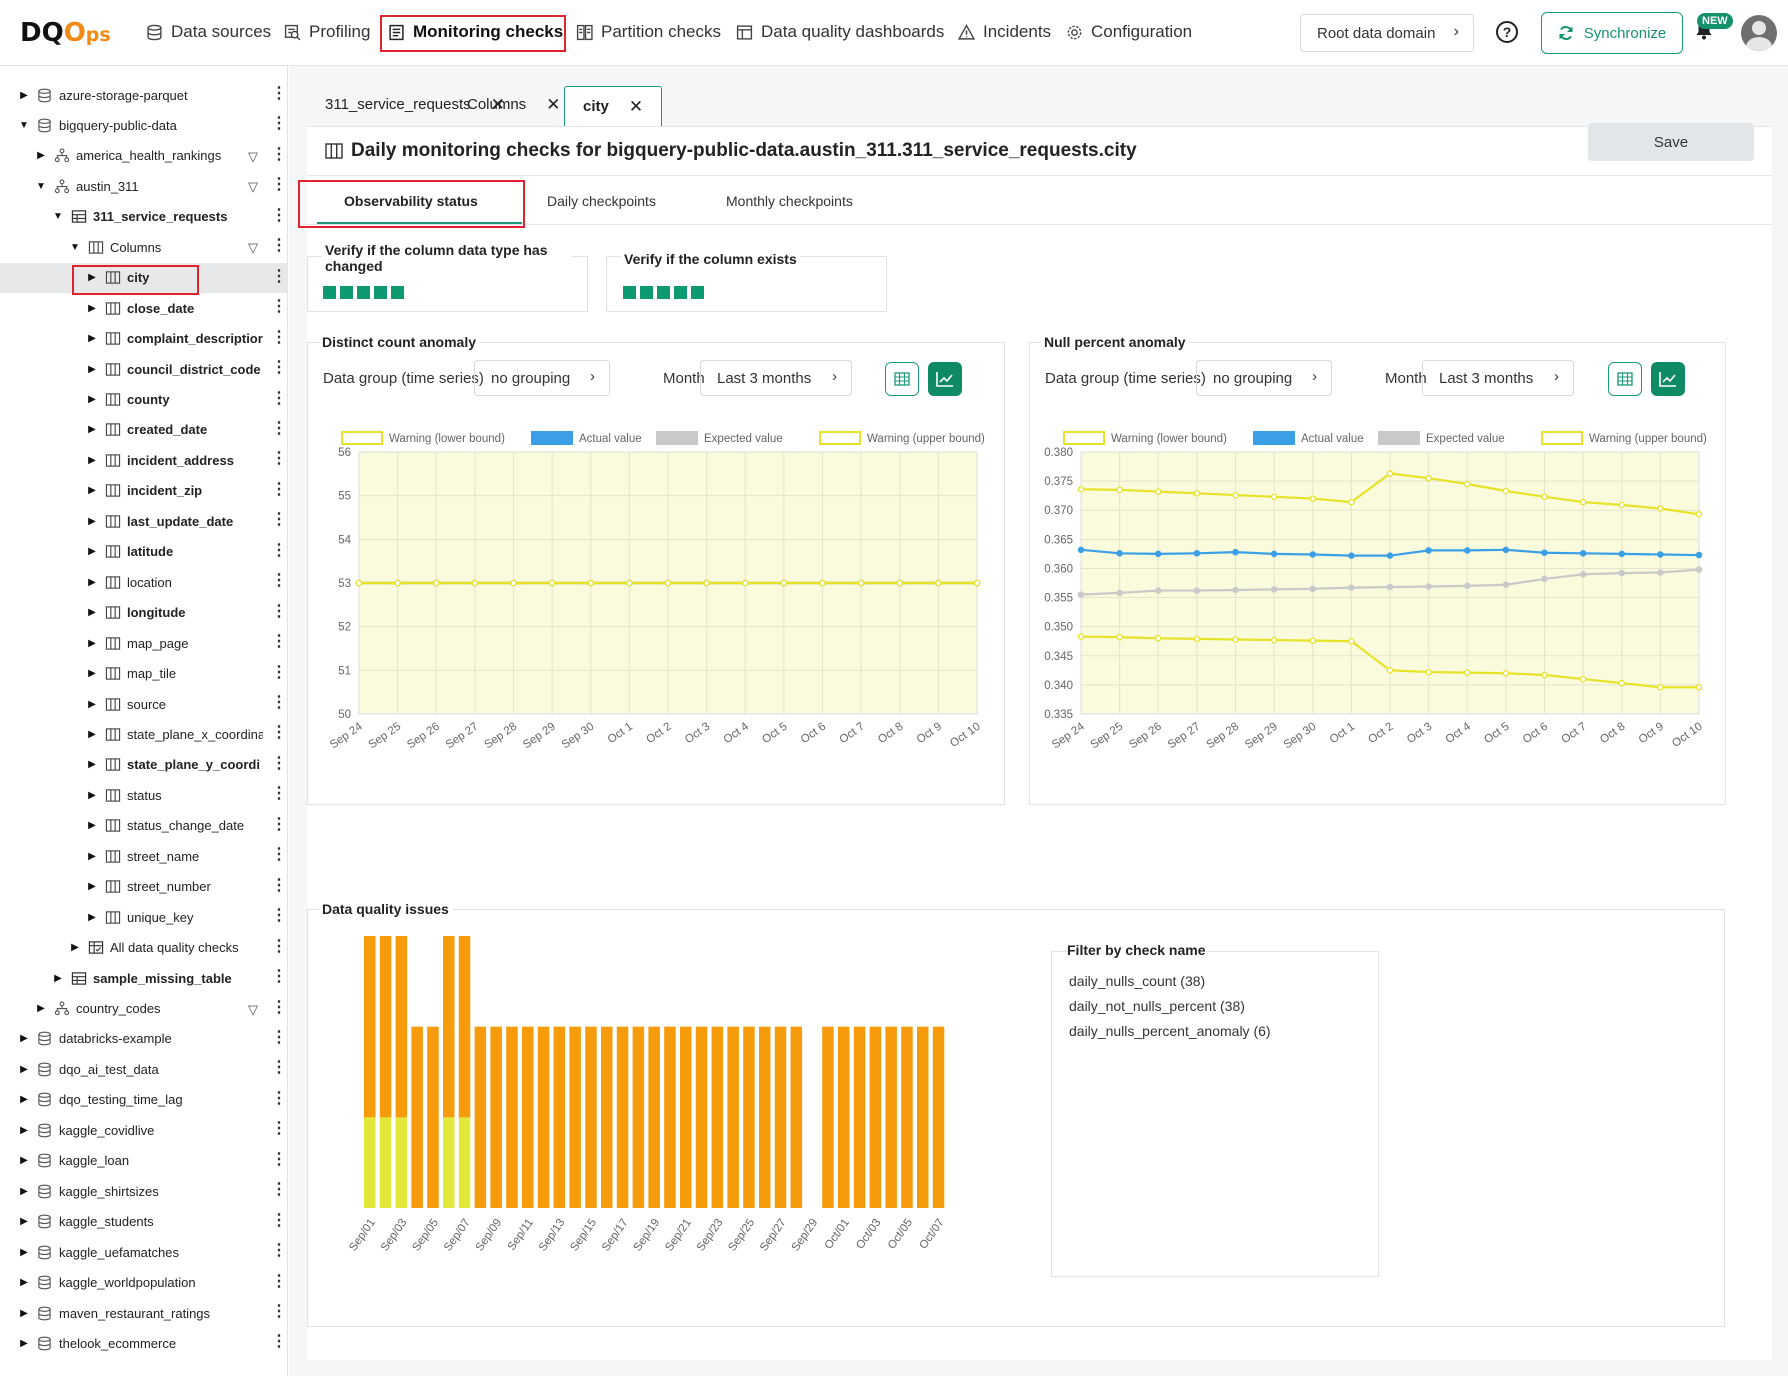  Describe the element at coordinates (327, 32) in the screenshot. I see `nav-profiling: Profiling` at that location.